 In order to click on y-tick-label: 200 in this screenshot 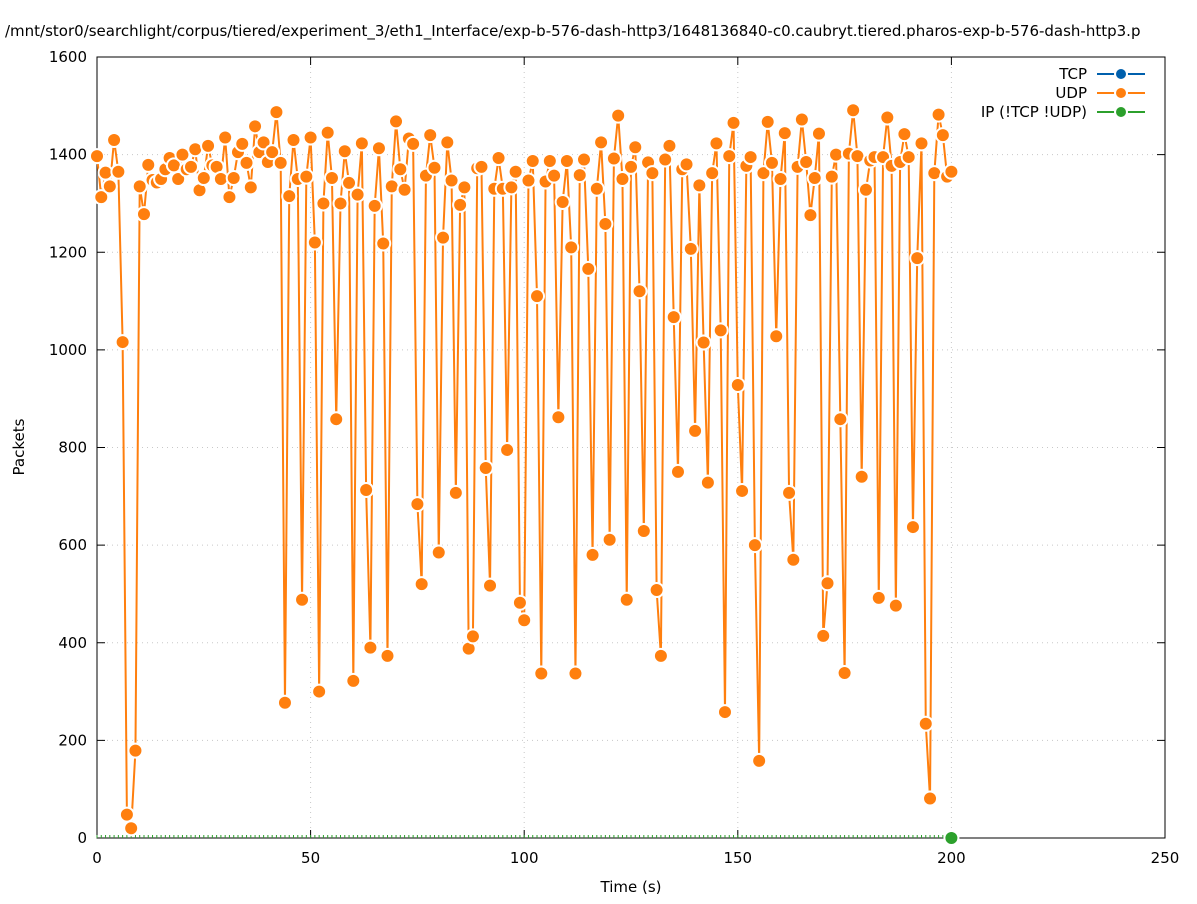, I will do `click(72, 740)`.